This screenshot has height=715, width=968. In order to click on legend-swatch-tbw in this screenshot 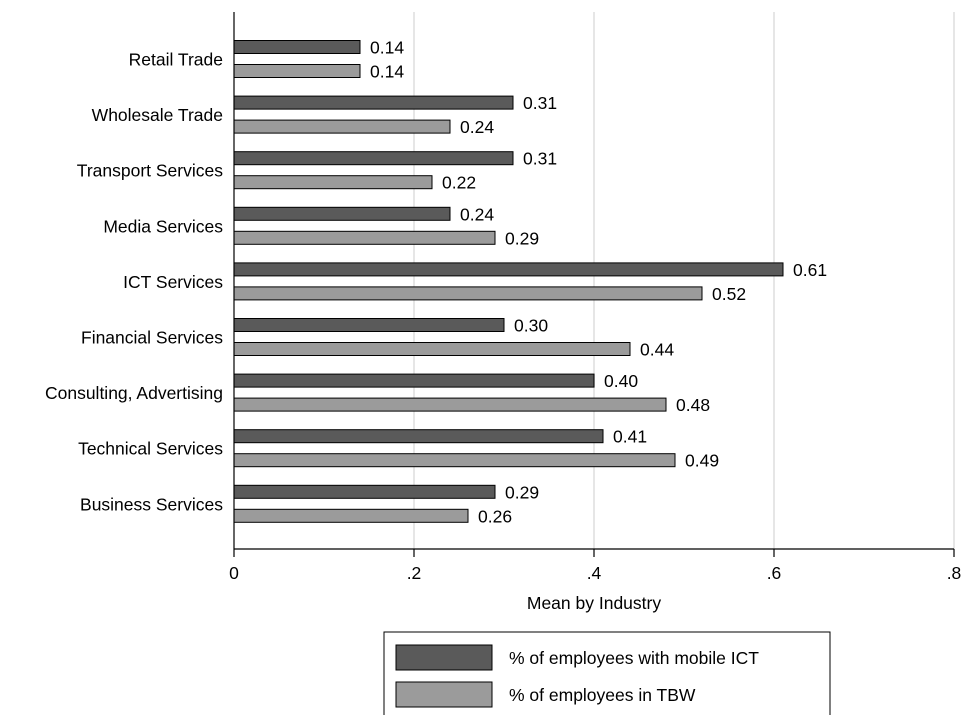, I will do `click(444, 694)`.